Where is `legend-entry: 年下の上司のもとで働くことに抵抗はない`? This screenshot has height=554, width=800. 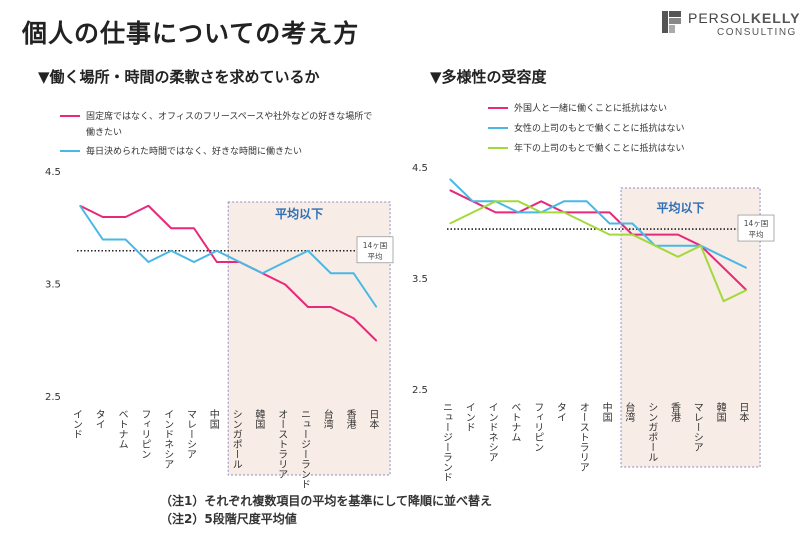
legend-entry: 年下の上司のもとで働くことに抵抗はない is located at coordinates (599, 148).